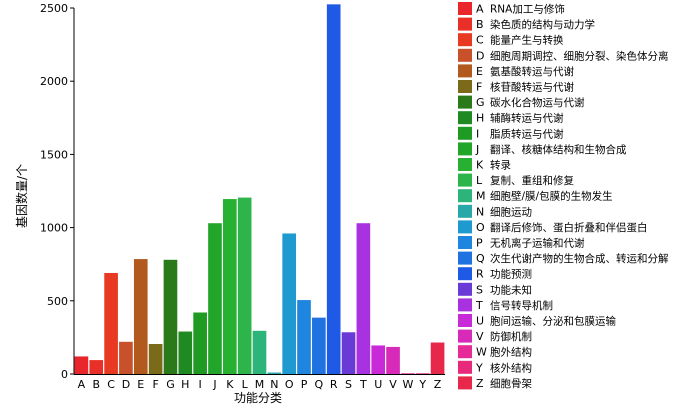 The width and height of the screenshot is (700, 412). What do you see at coordinates (378, 384) in the screenshot?
I see `x-tick-label: U` at bounding box center [378, 384].